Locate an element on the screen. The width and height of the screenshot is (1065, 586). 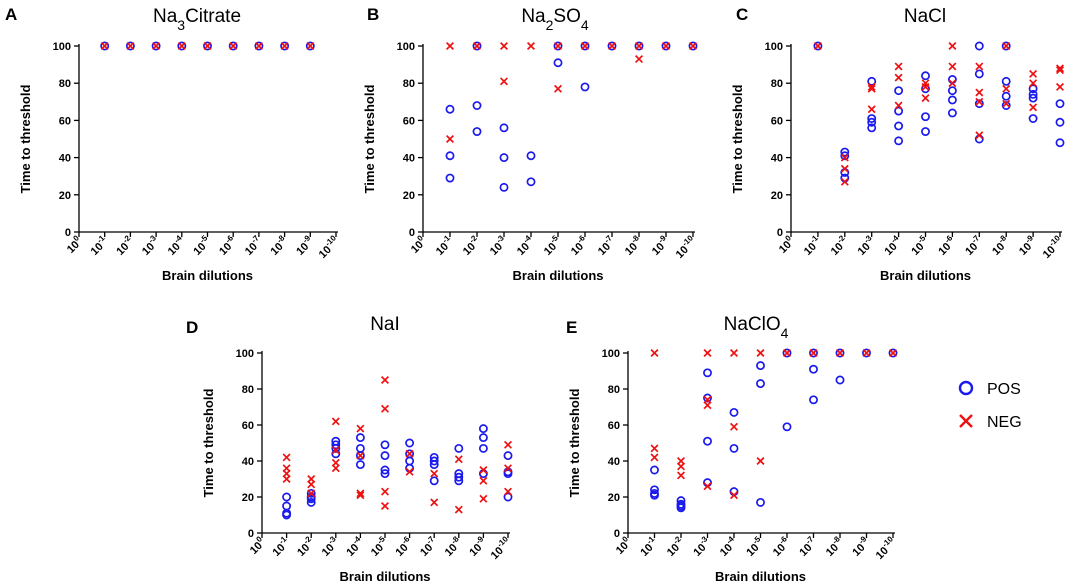
chart-title: Na2SO4 is located at coordinates (555, 19).